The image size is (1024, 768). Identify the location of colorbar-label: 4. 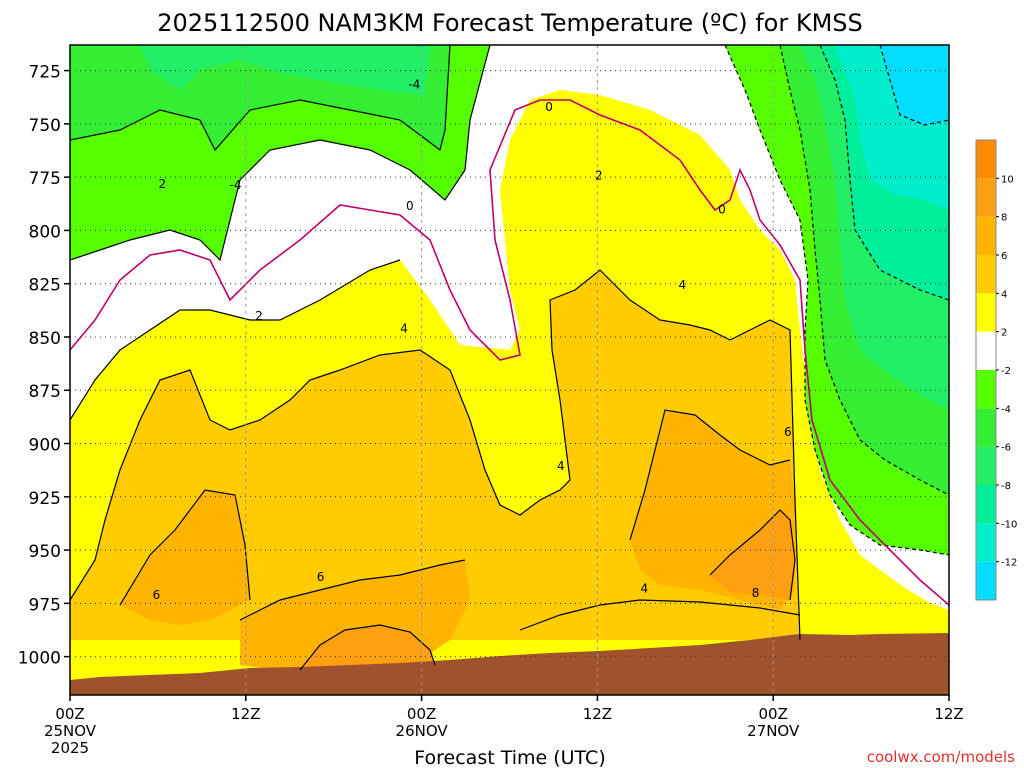
(1004, 294).